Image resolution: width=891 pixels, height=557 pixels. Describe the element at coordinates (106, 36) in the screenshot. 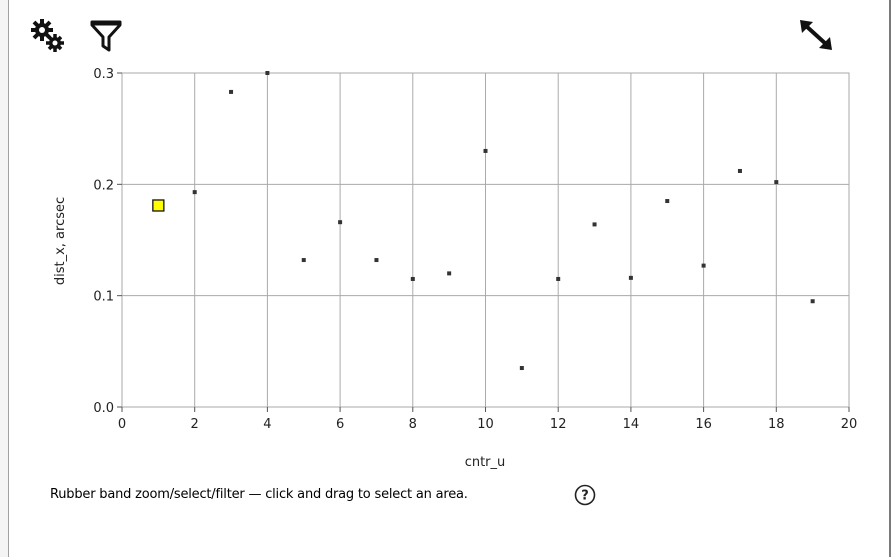

I see `funnel-icon` at that location.